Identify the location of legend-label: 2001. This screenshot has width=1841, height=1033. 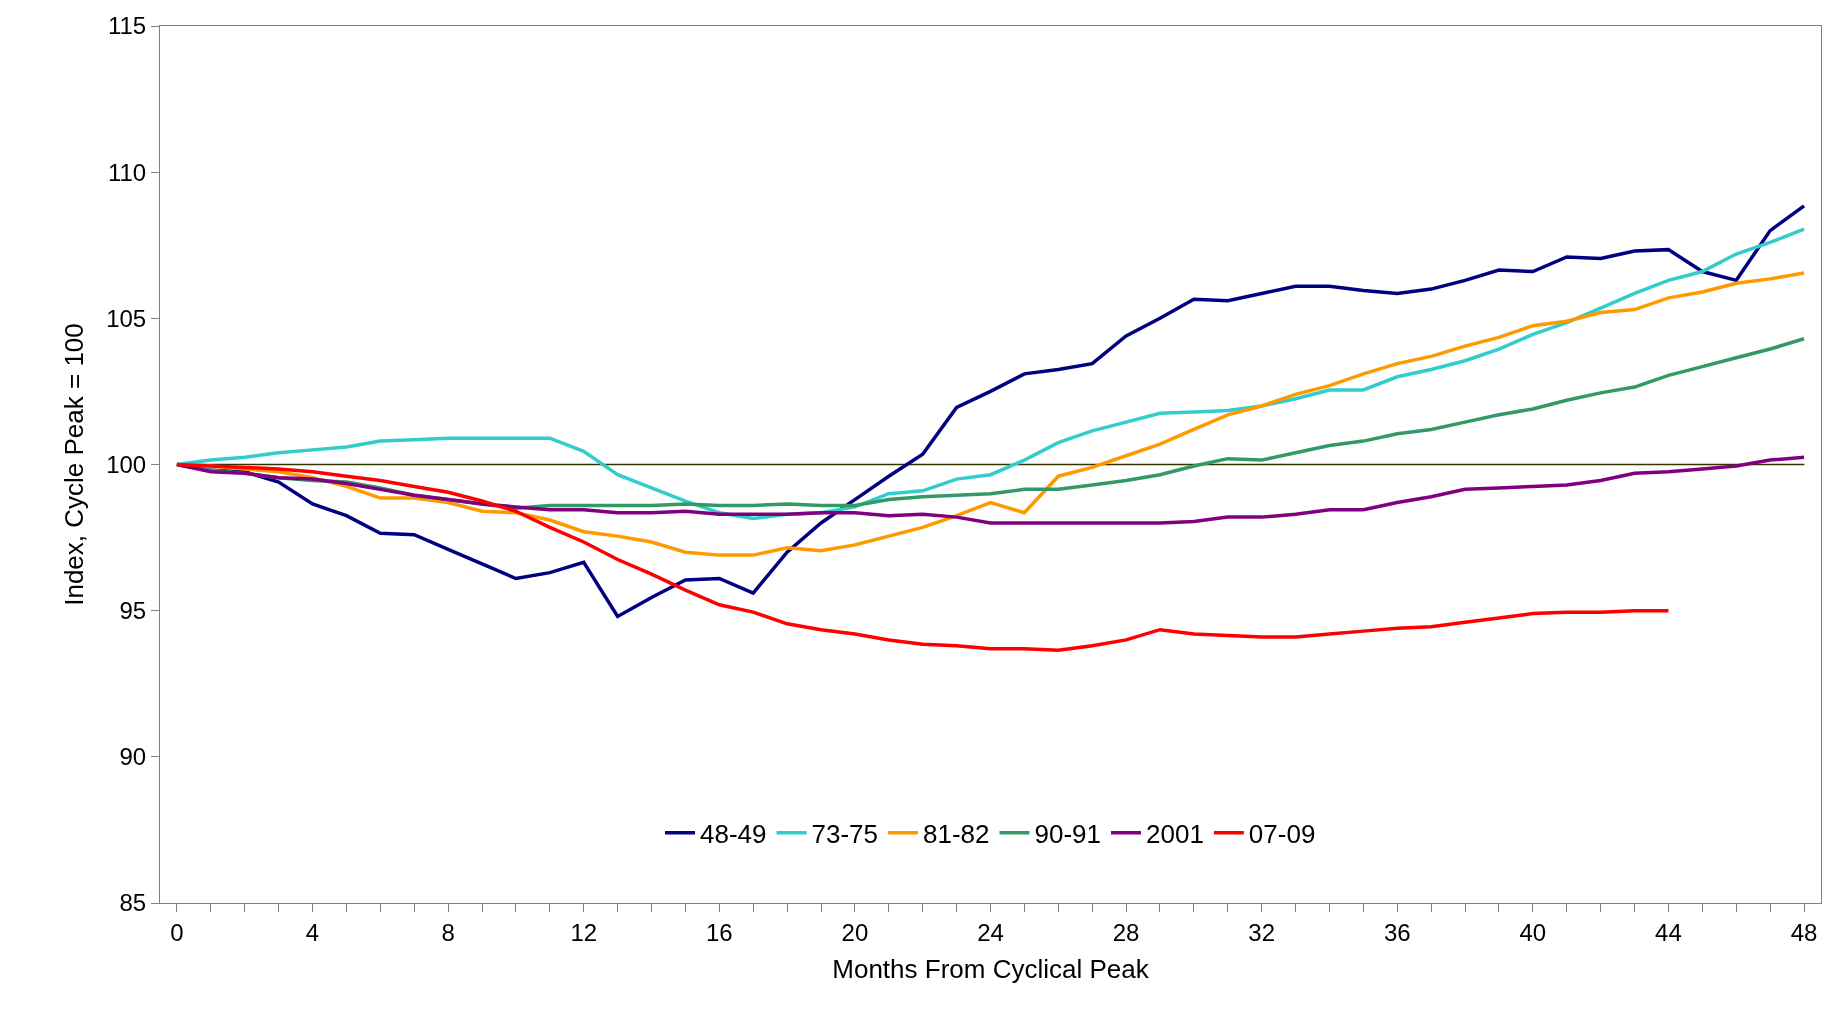
(1175, 833).